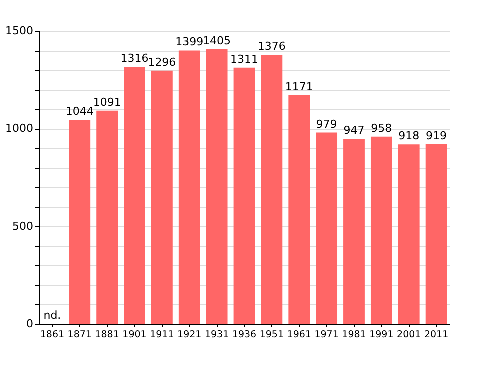 The width and height of the screenshot is (488, 373). Describe the element at coordinates (327, 124) in the screenshot. I see `data-label: 979` at that location.